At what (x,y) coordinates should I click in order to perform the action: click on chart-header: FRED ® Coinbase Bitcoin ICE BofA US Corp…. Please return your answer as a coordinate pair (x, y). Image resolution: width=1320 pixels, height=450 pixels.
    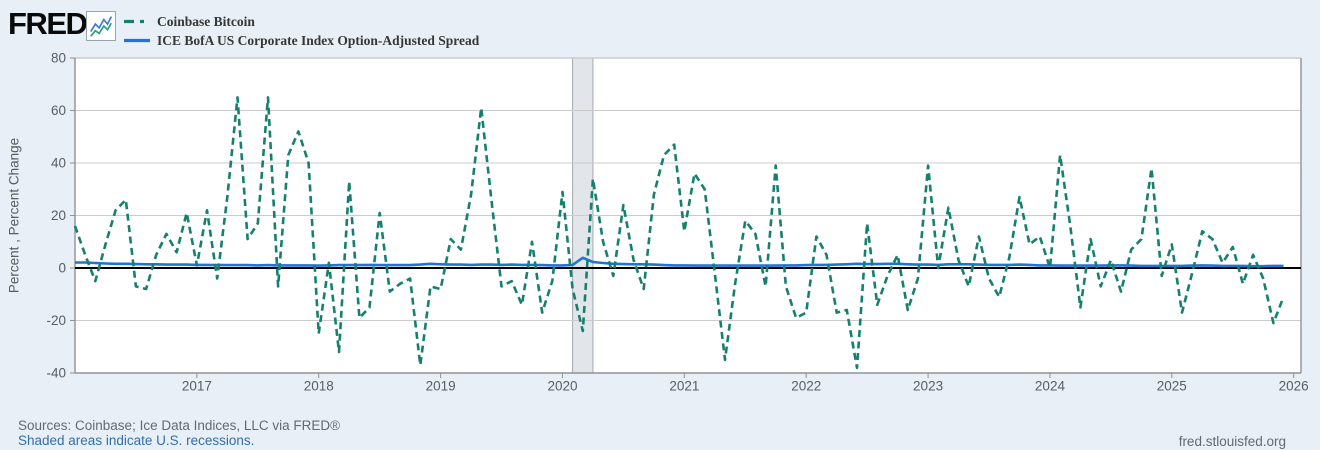
    Looking at the image, I should click on (660, 28).